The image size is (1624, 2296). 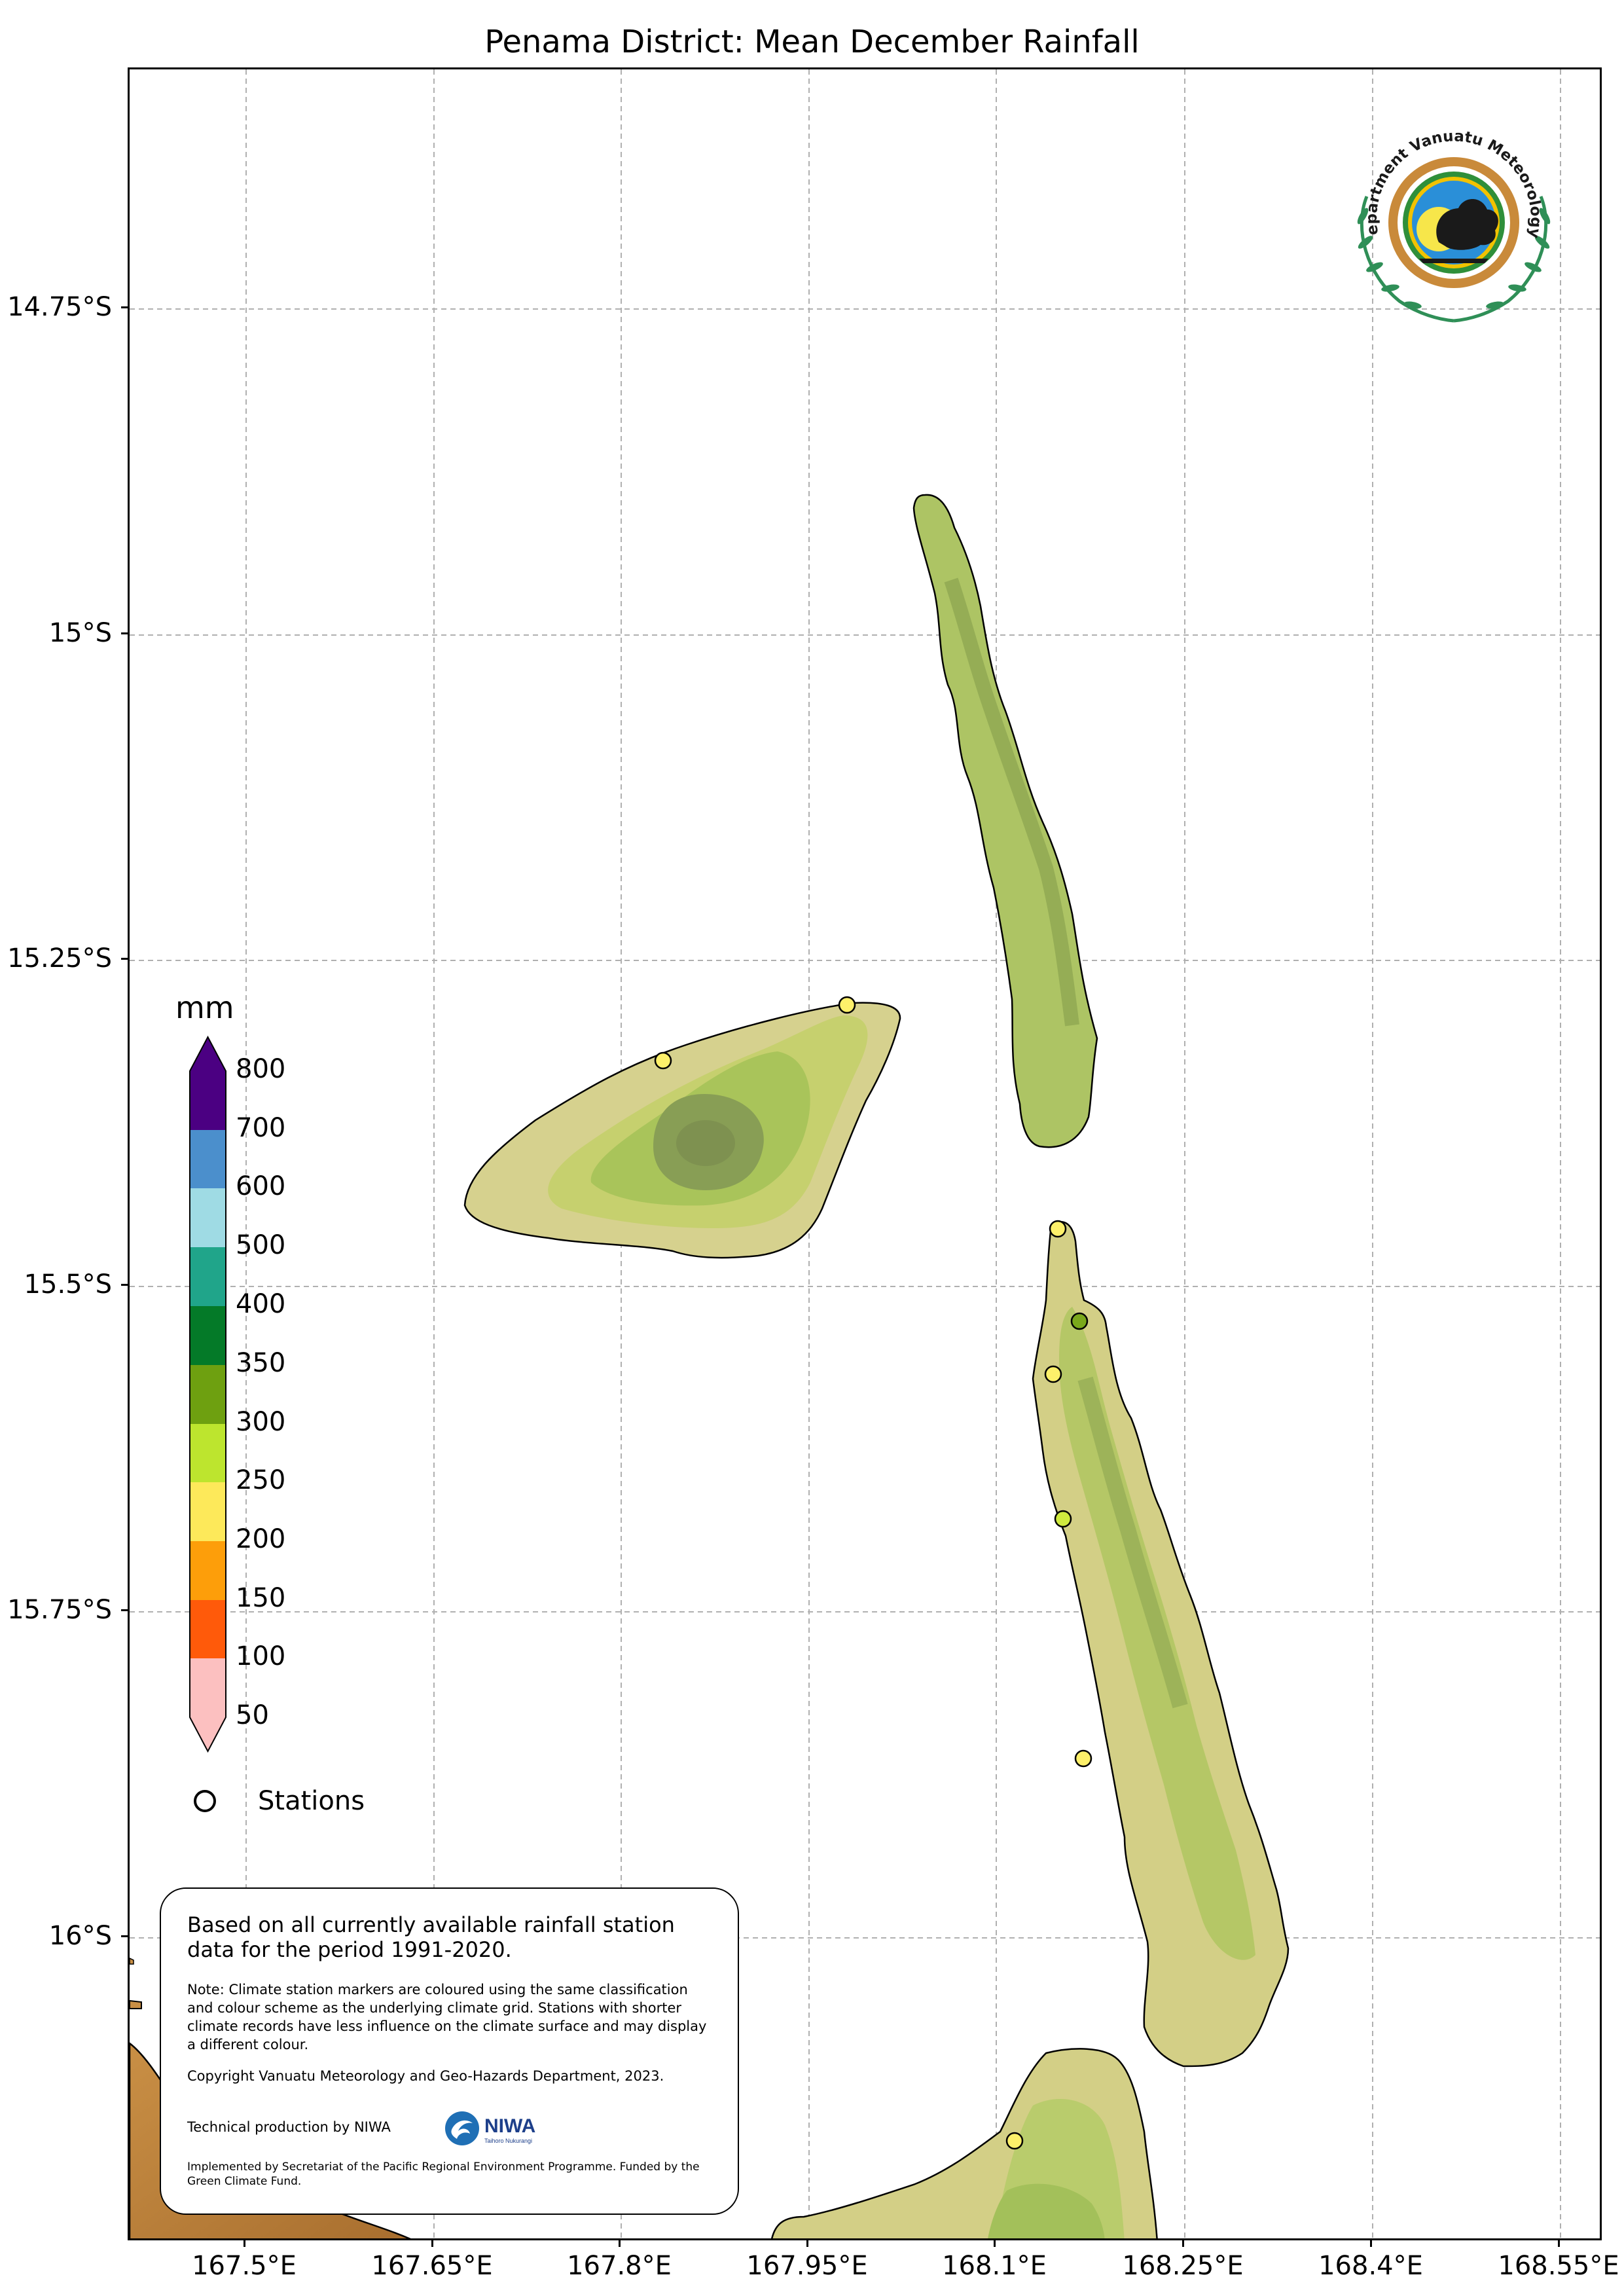 I want to click on stations-legend-label: Stations, so click(x=311, y=1801).